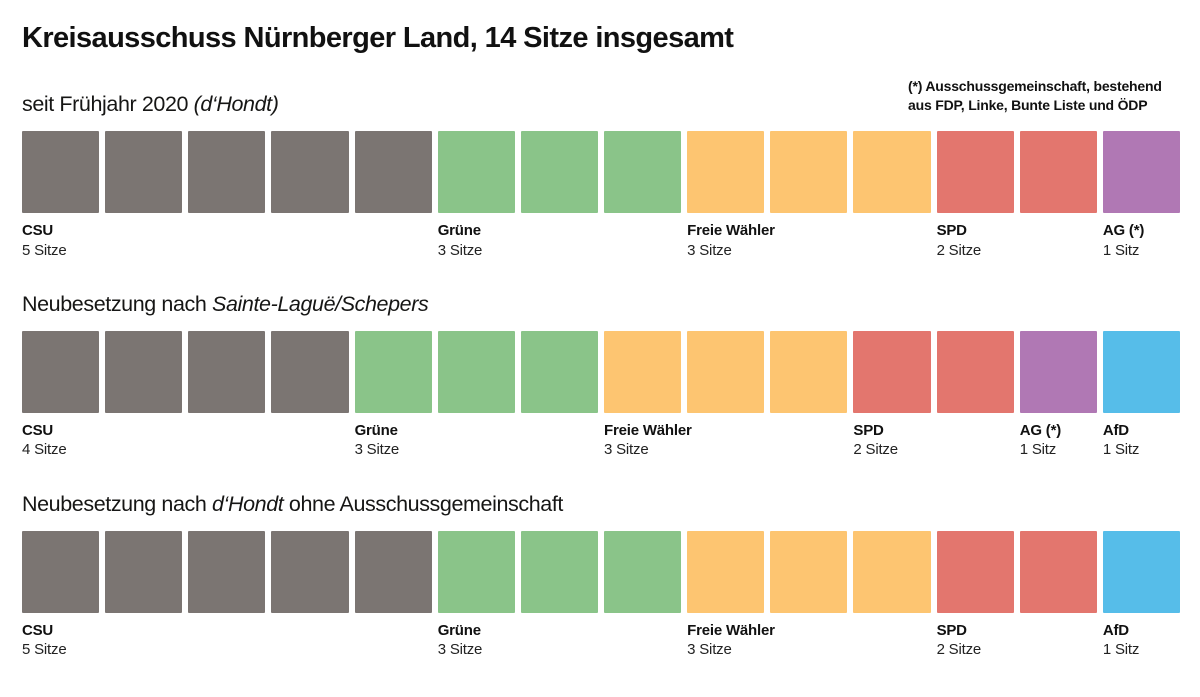 This screenshot has height=697, width=1200. I want to click on footnote-line-1: (*) Ausschussgemeinschaft, bestehend, so click(1035, 86).